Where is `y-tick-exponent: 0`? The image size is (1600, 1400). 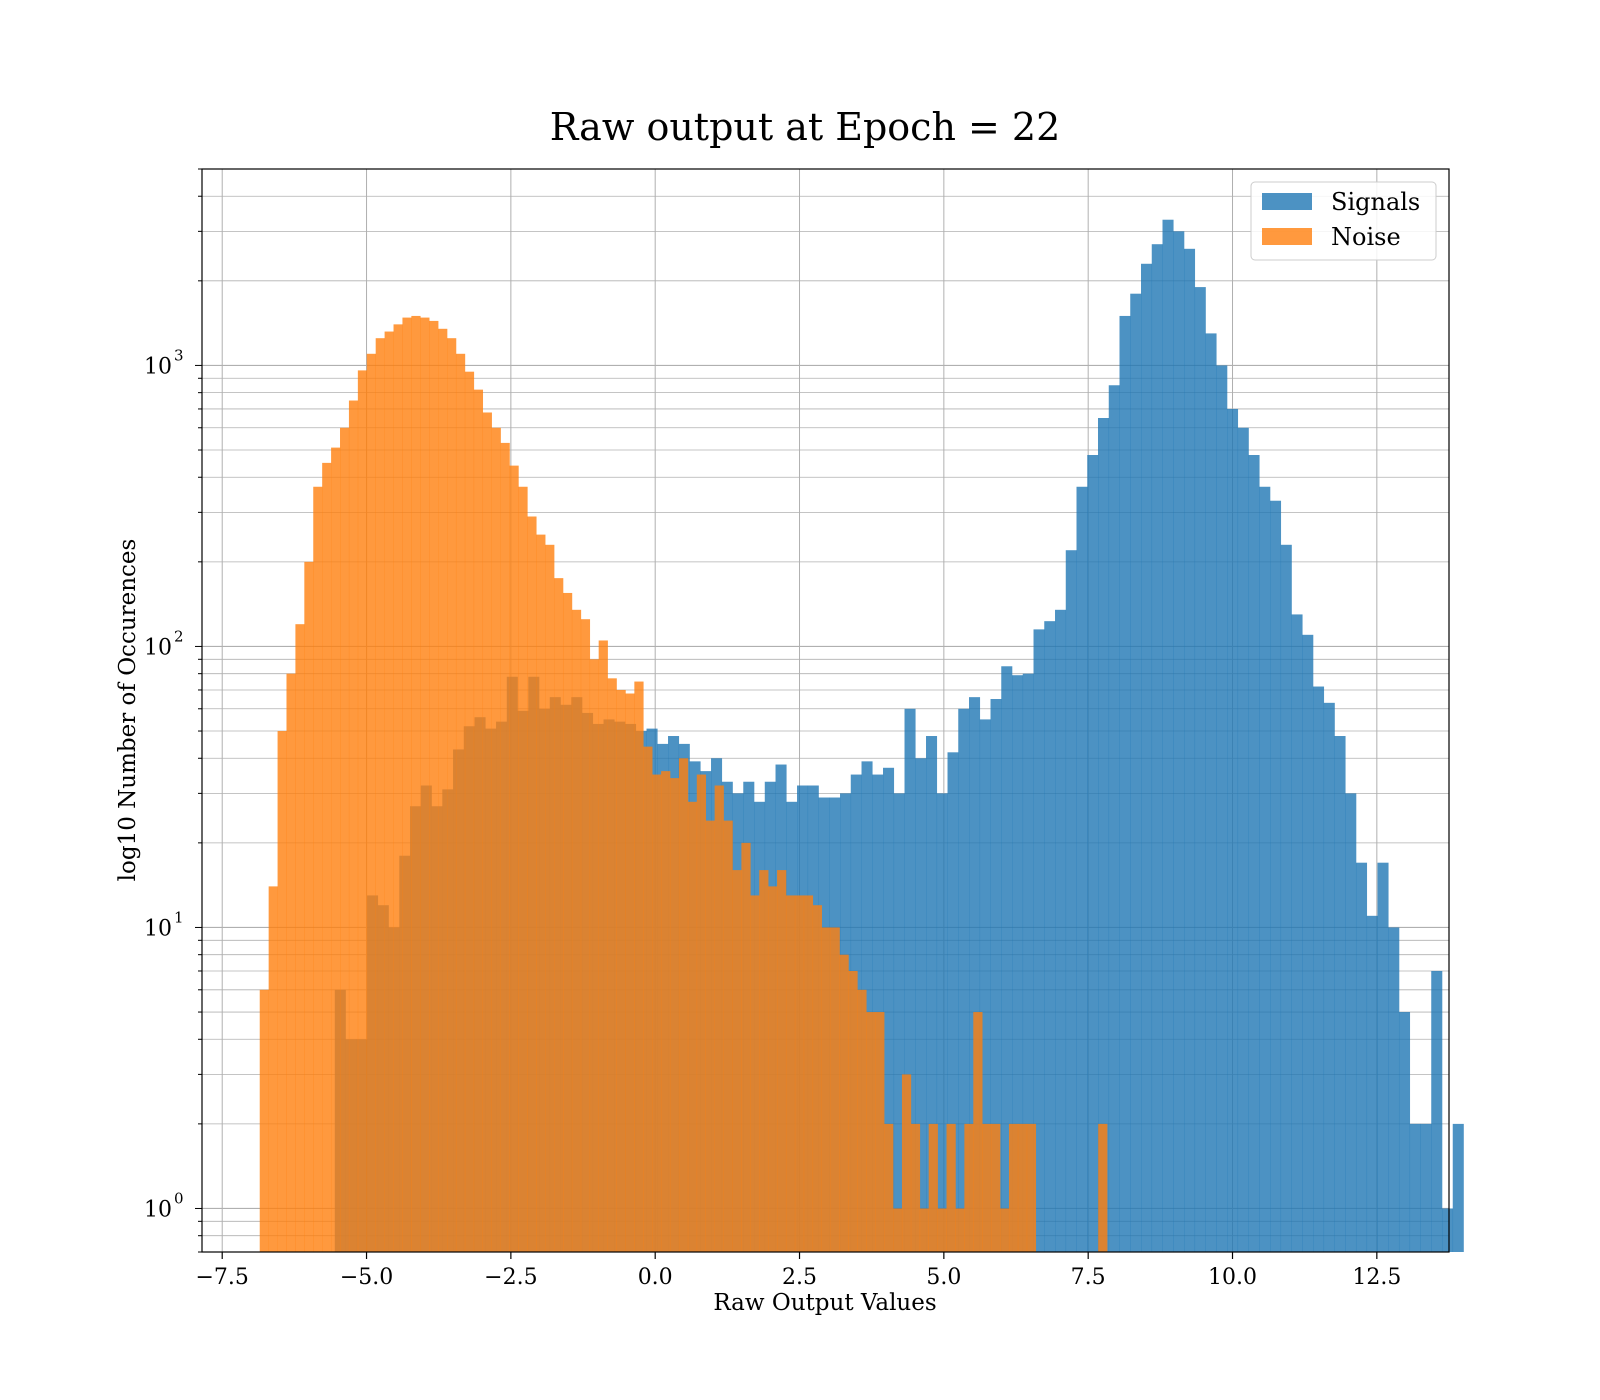 y-tick-exponent: 0 is located at coordinates (179, 1198).